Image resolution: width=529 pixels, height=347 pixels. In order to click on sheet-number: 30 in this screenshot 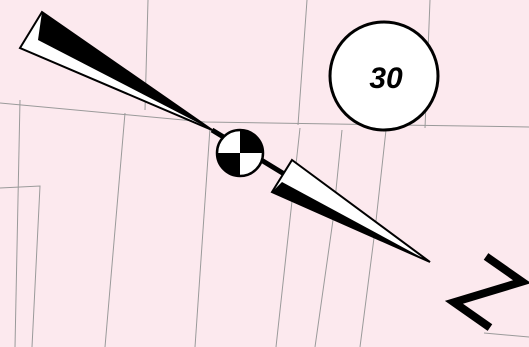, I will do `click(386, 78)`.